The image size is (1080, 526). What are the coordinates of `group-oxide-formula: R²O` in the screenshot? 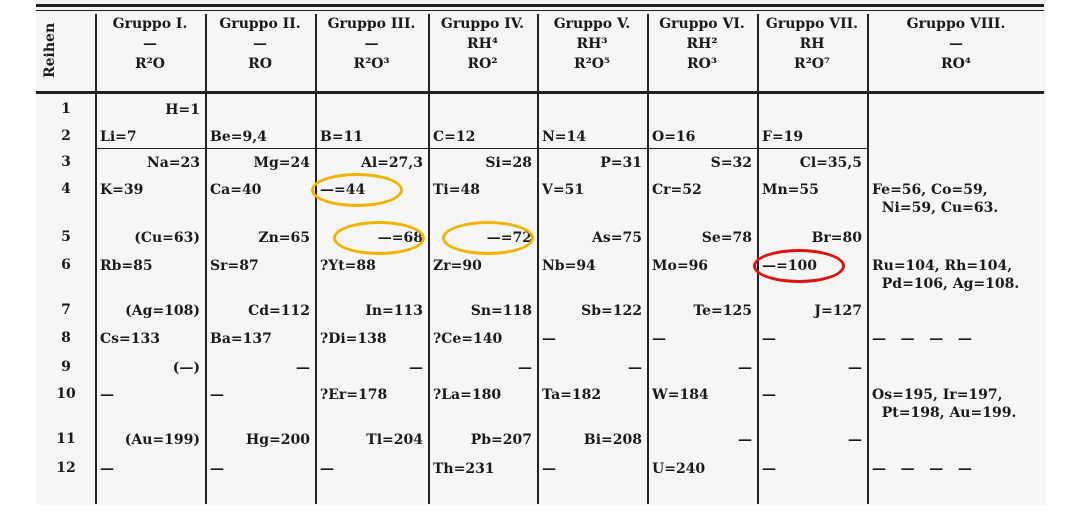 It's located at (150, 64).